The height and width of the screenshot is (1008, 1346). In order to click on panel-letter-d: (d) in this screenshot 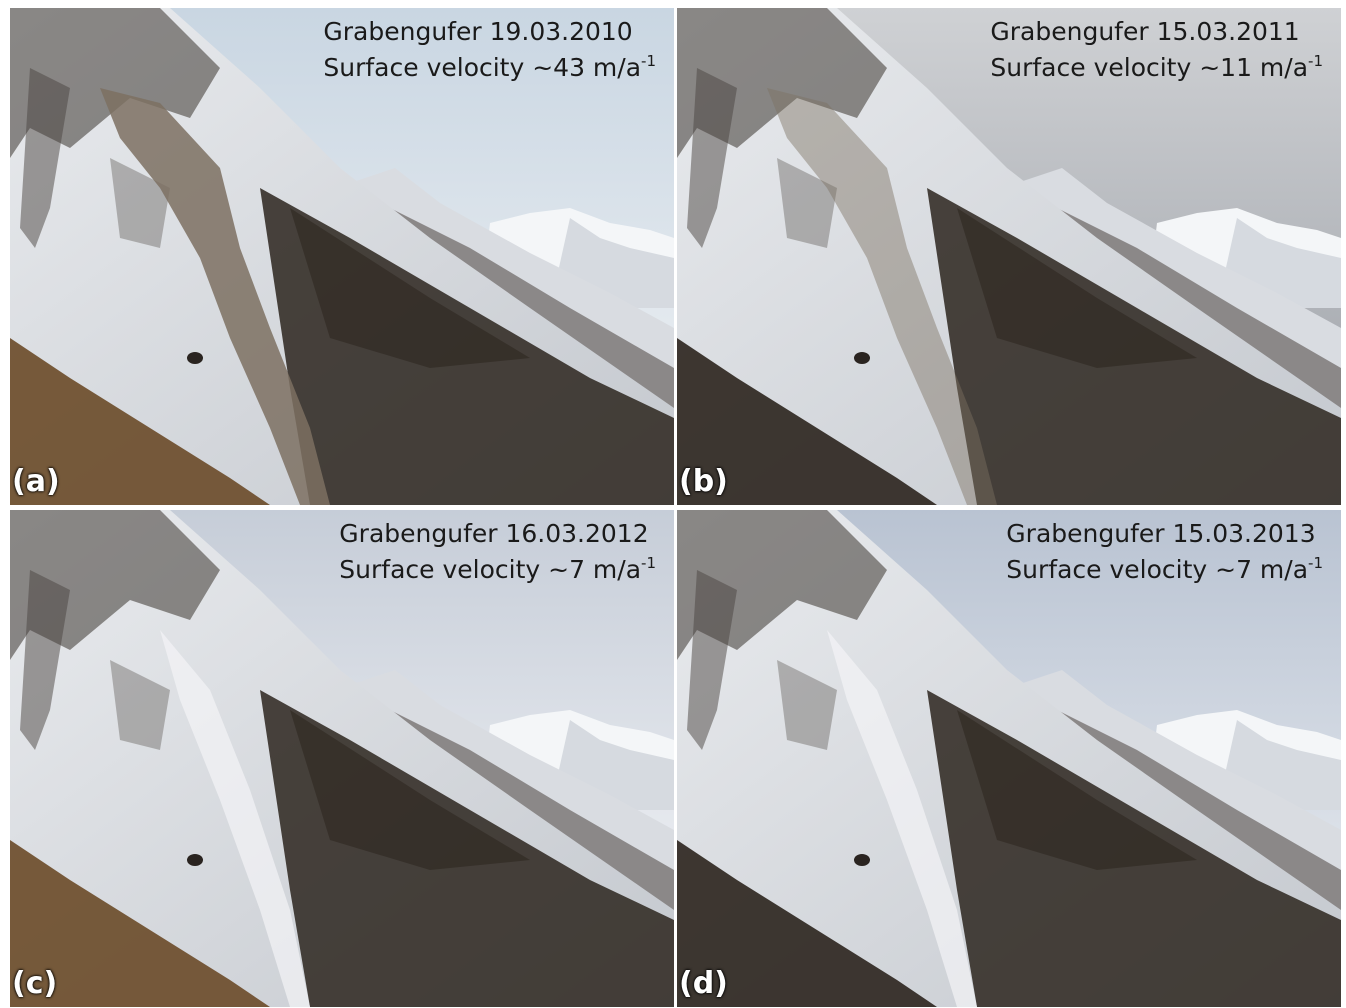, I will do `click(703, 983)`.